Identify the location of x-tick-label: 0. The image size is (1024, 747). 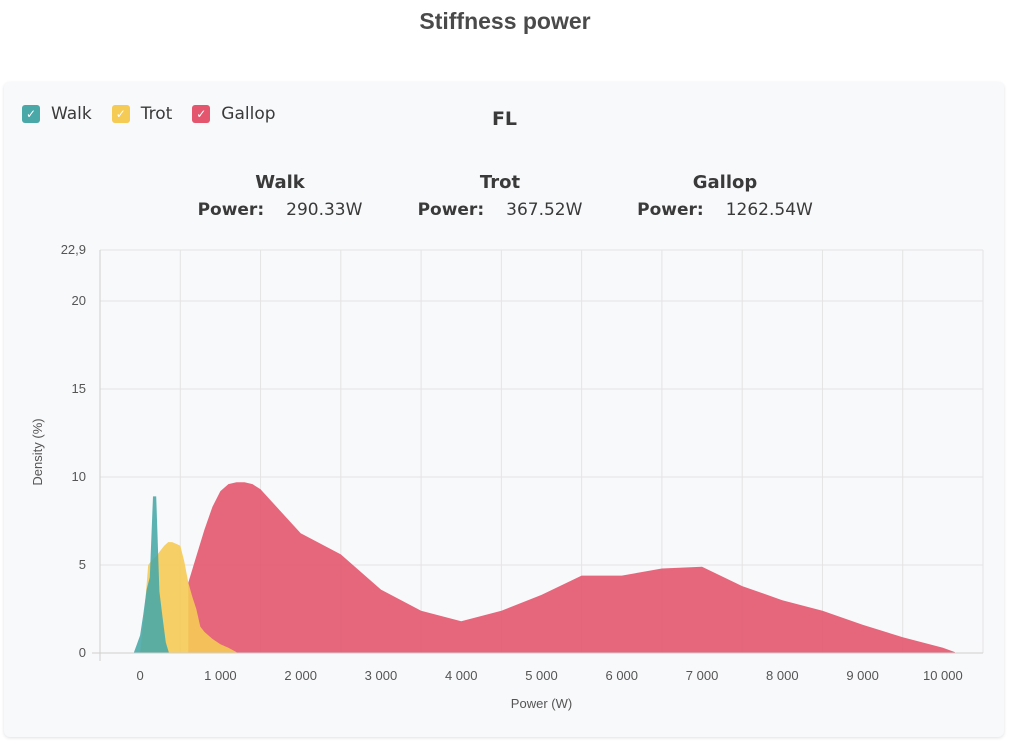
(140, 675).